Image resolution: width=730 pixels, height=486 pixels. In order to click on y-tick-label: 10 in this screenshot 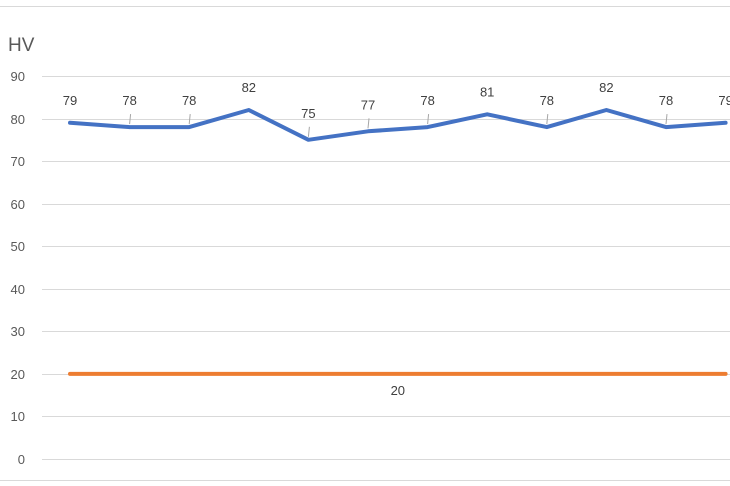, I will do `click(18, 416)`.